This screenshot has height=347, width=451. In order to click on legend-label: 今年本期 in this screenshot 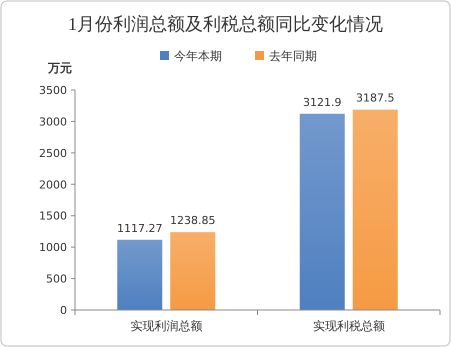, I will do `click(198, 56)`.